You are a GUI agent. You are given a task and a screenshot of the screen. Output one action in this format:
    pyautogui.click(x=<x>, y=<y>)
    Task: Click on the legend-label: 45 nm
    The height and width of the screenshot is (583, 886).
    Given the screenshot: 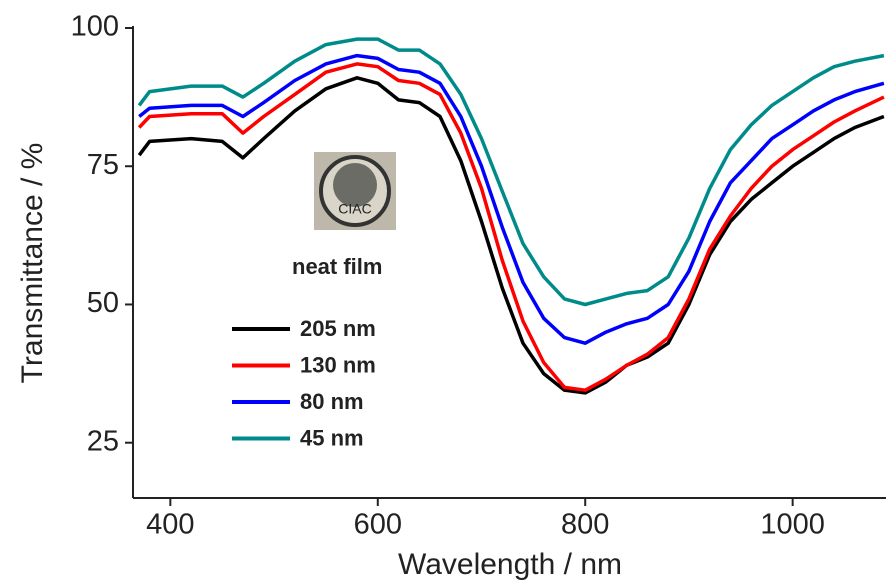 What is the action you would take?
    pyautogui.click(x=332, y=437)
    